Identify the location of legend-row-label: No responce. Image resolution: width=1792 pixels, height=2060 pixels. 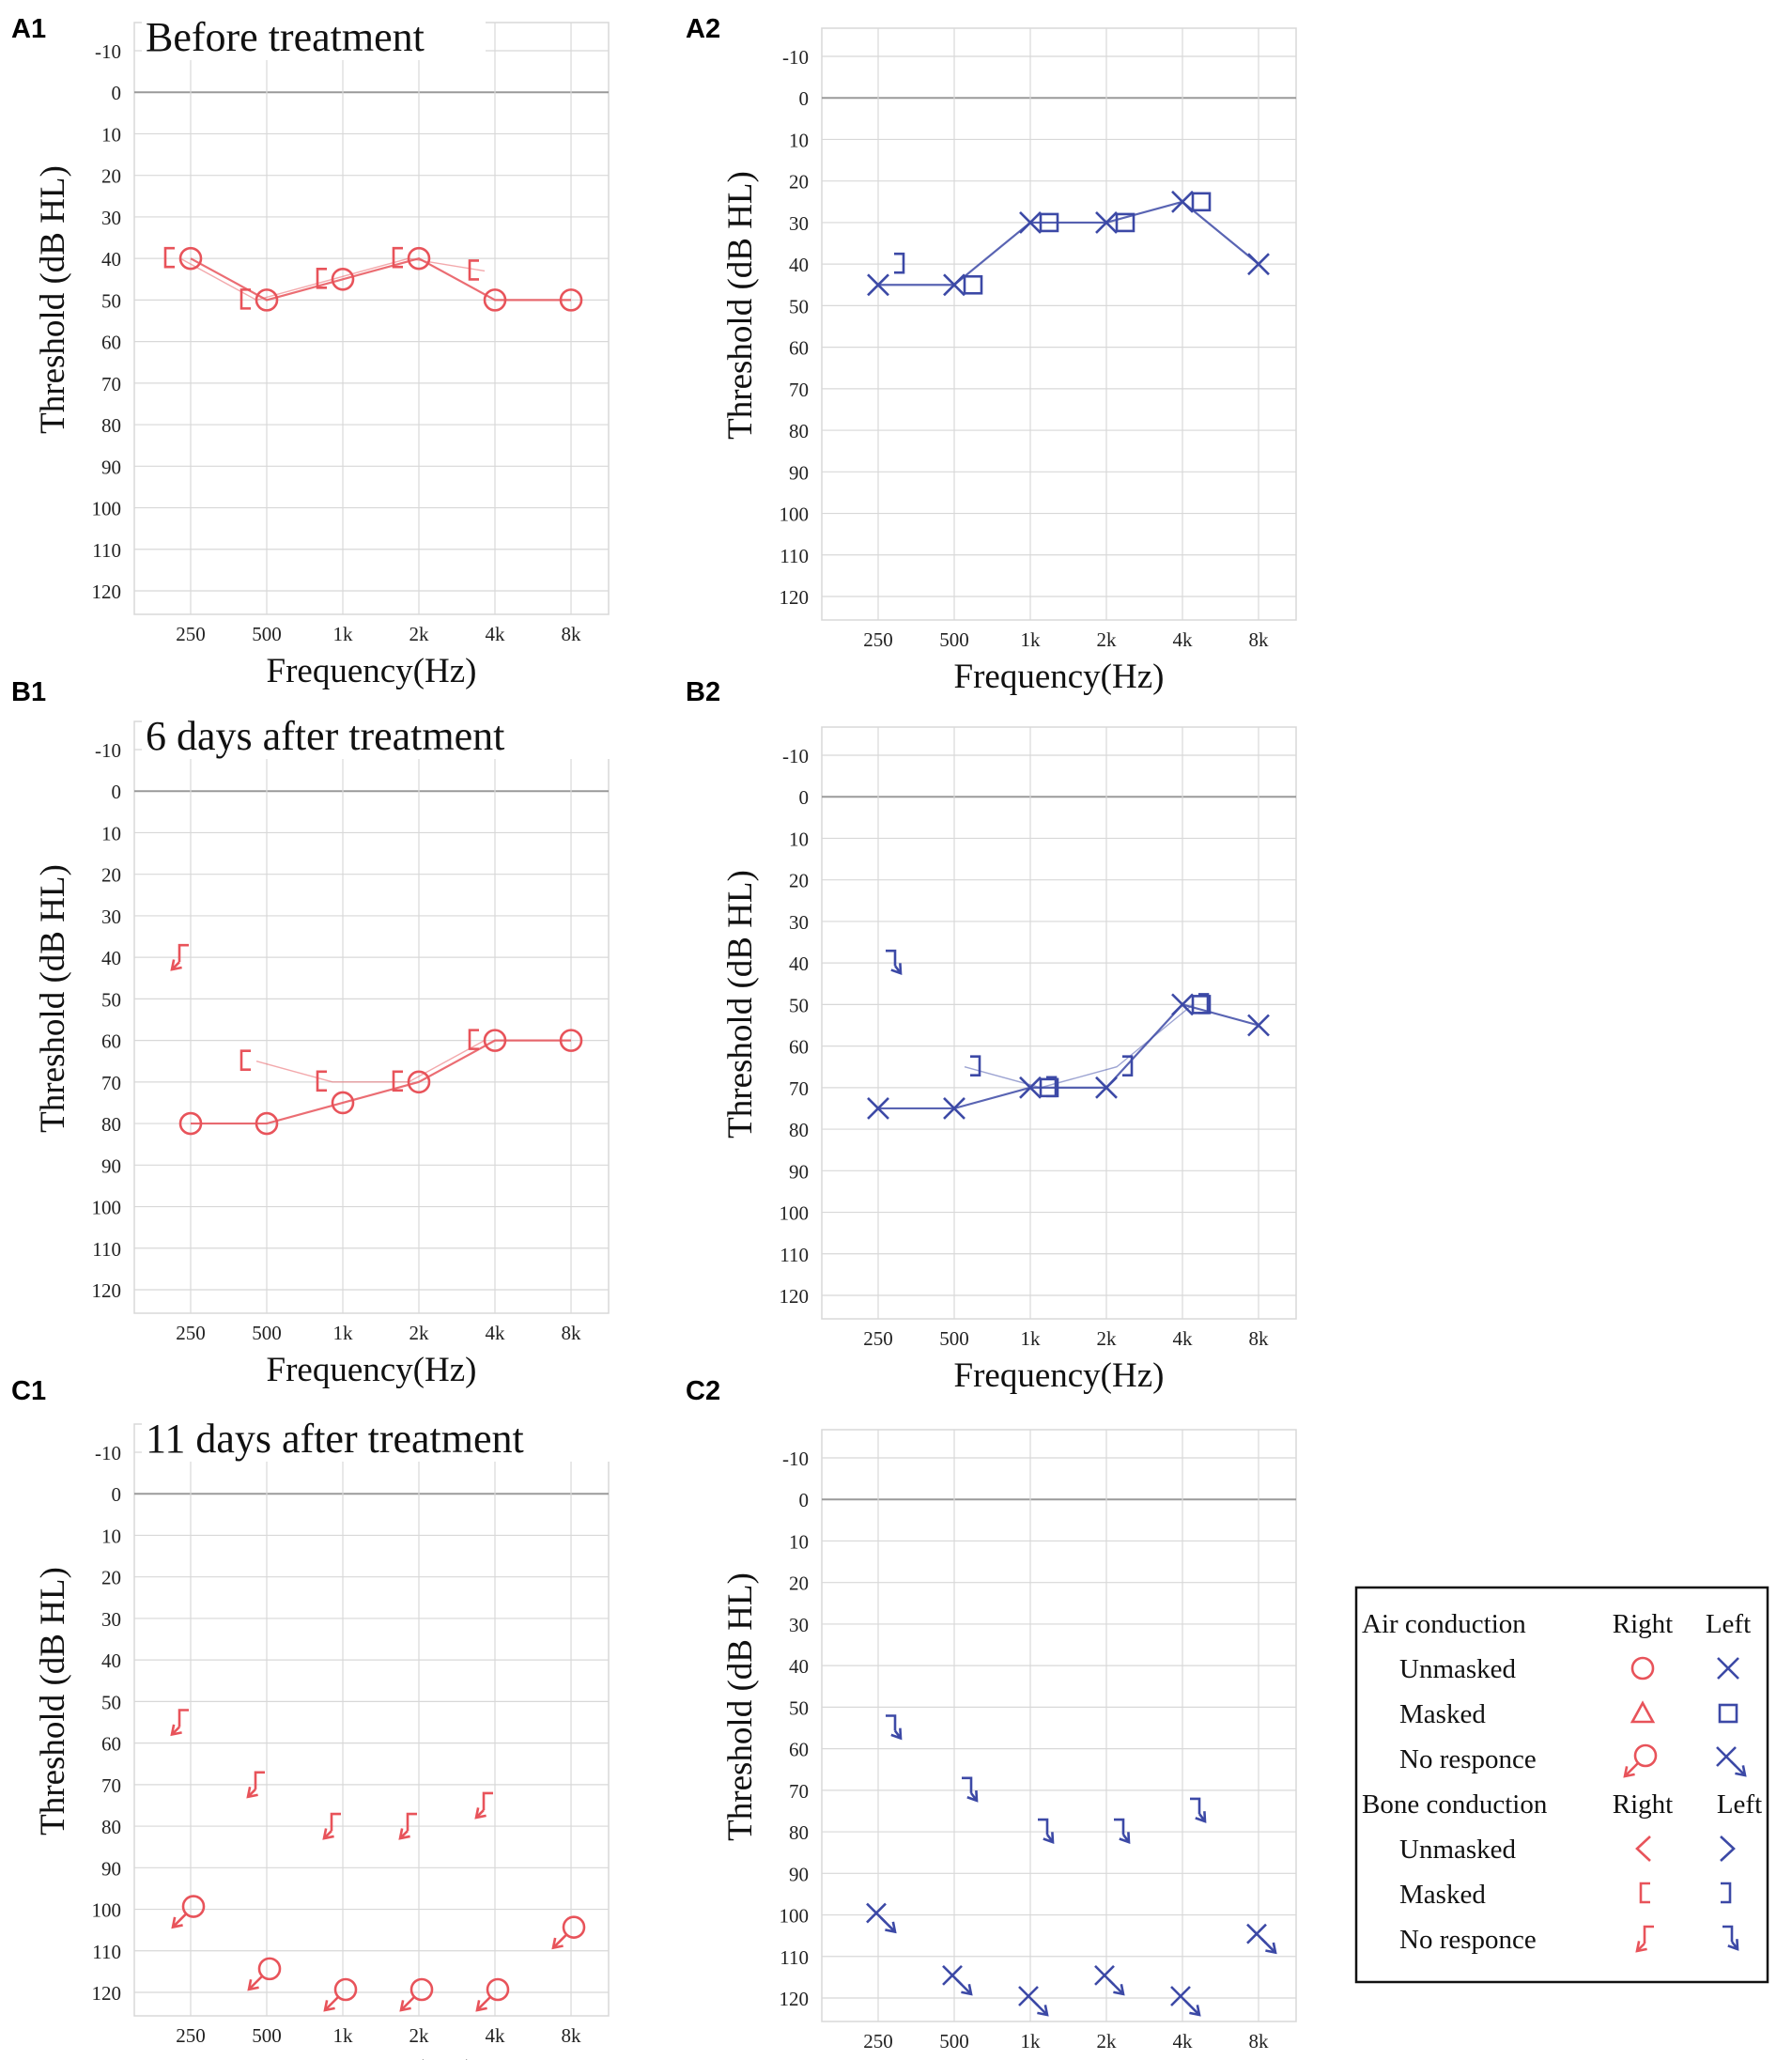
(1468, 1759).